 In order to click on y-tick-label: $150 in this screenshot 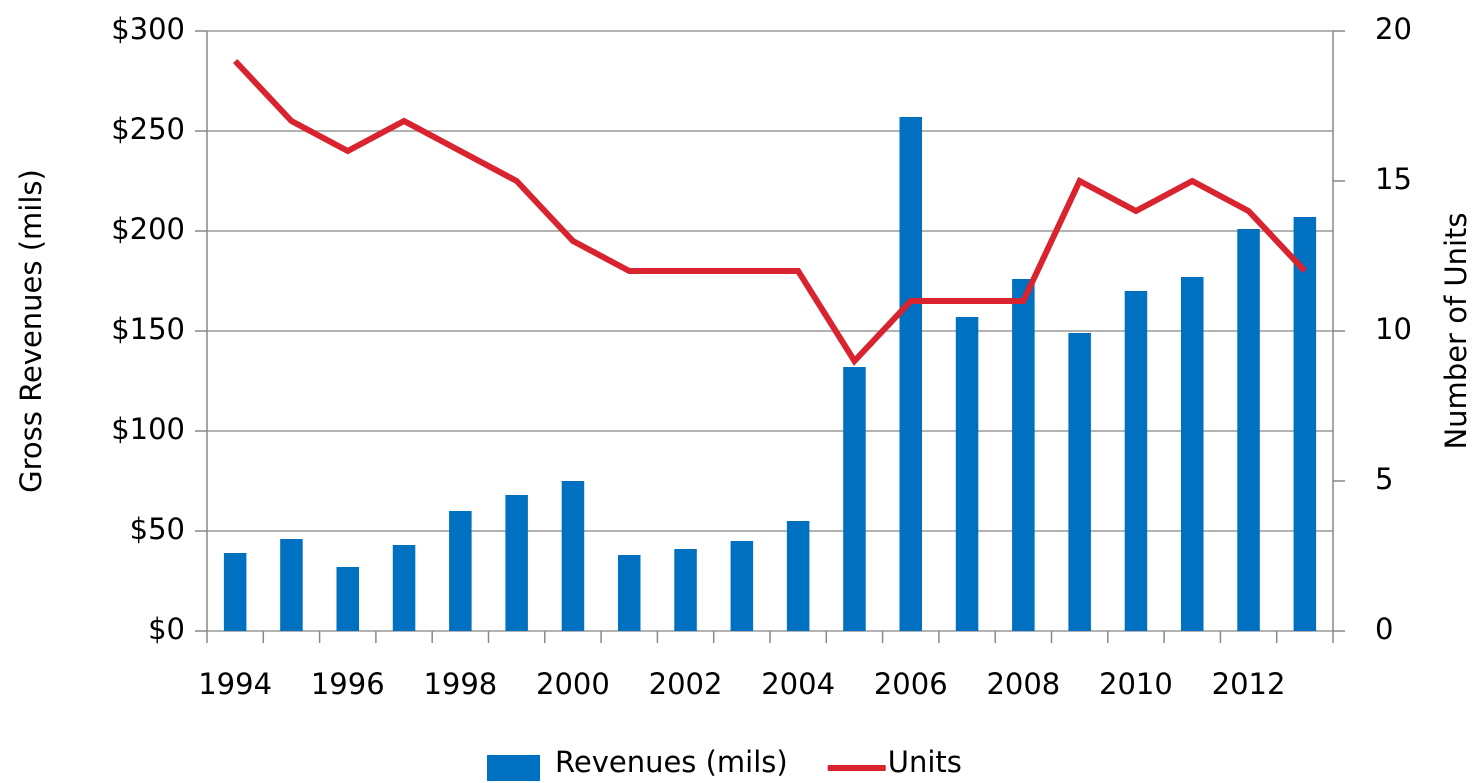, I will do `click(148, 329)`.